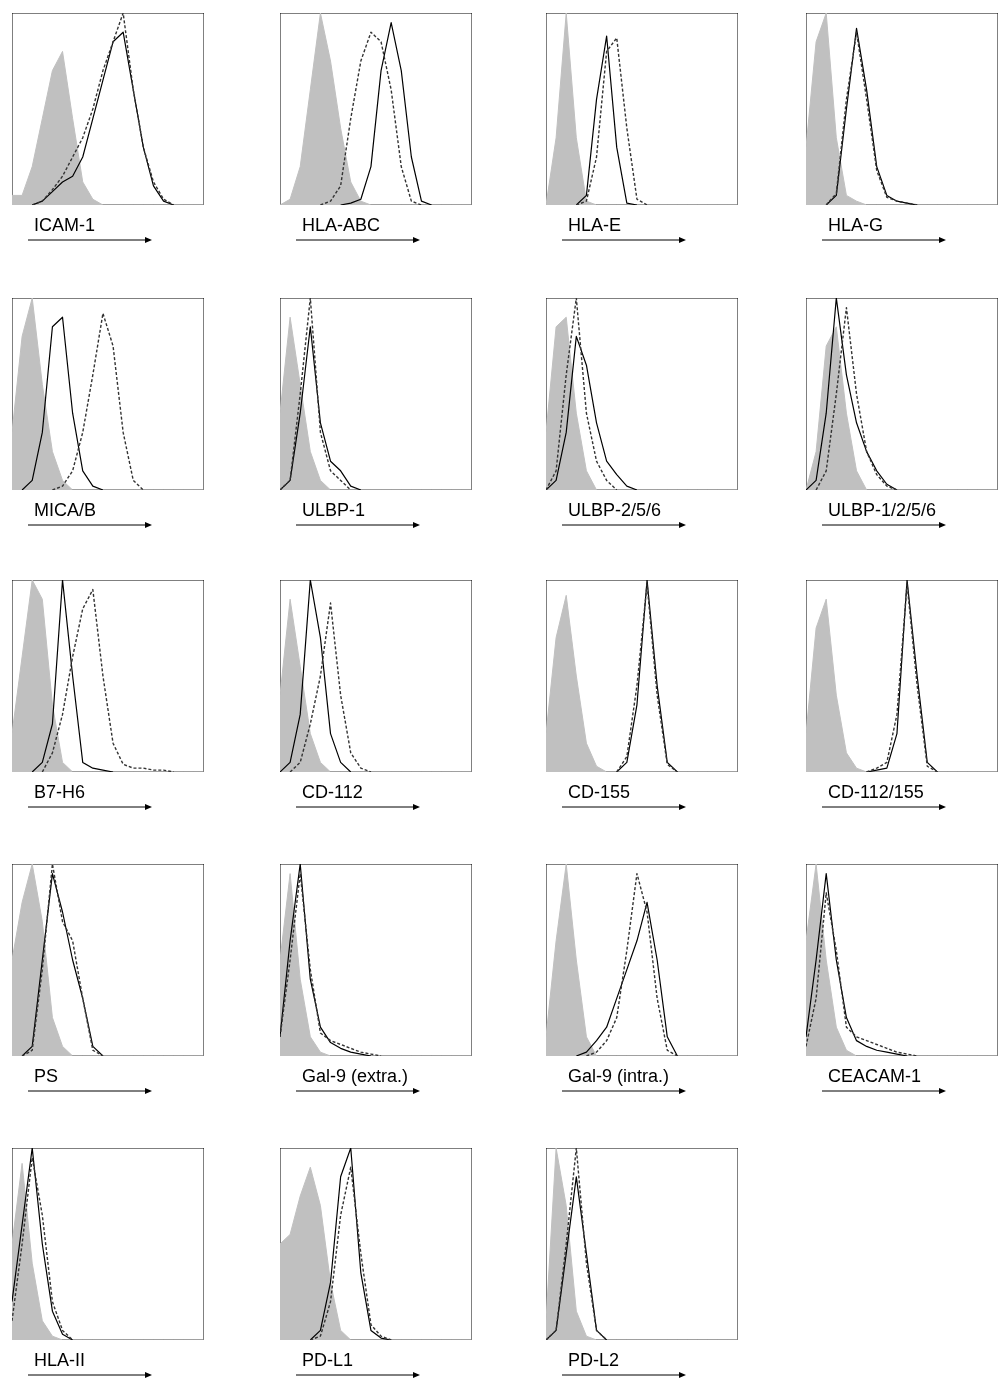 The image size is (1000, 1379). Describe the element at coordinates (599, 792) in the screenshot. I see `x-axis-title: CD-155` at that location.